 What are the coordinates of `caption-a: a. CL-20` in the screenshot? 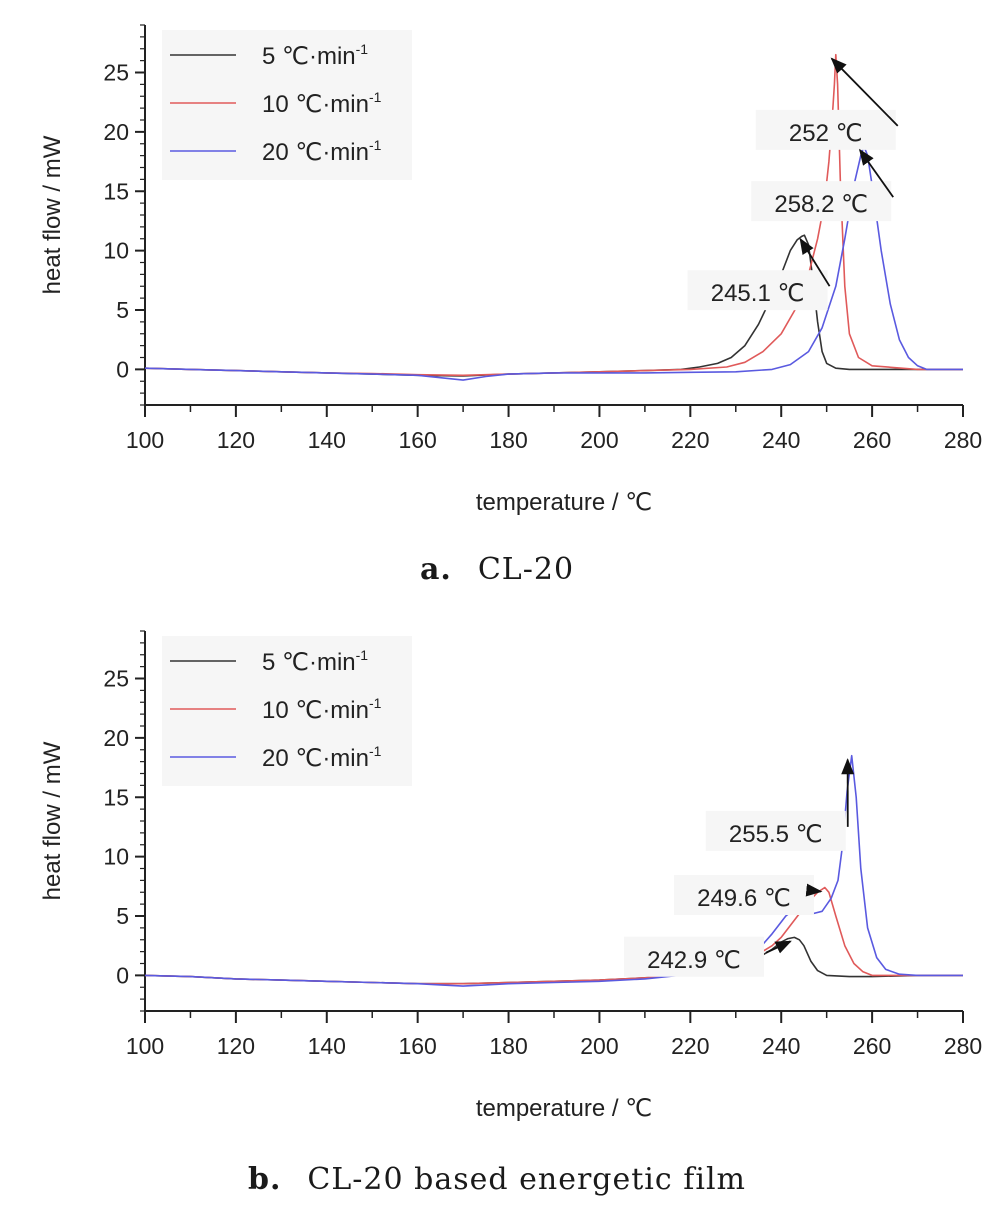 It's located at (497, 569).